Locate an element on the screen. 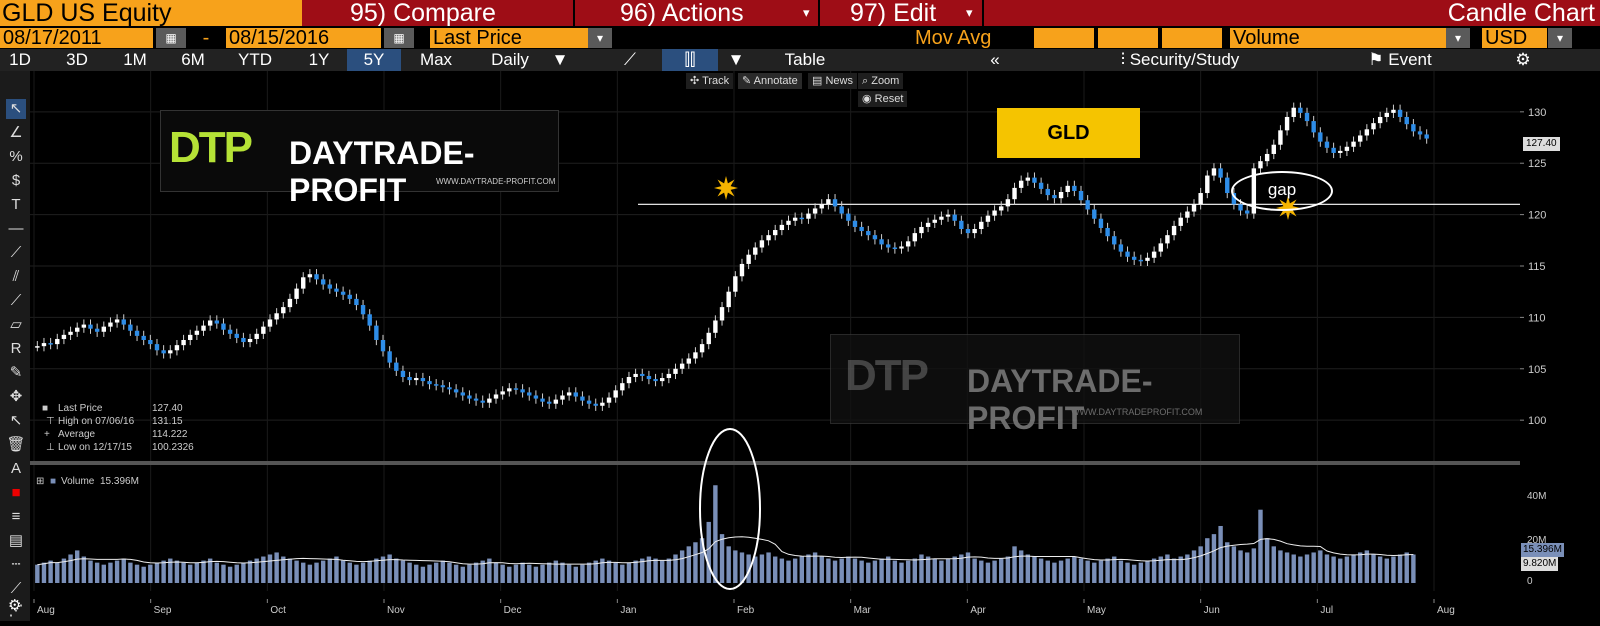  period-max: Max is located at coordinates (436, 59).